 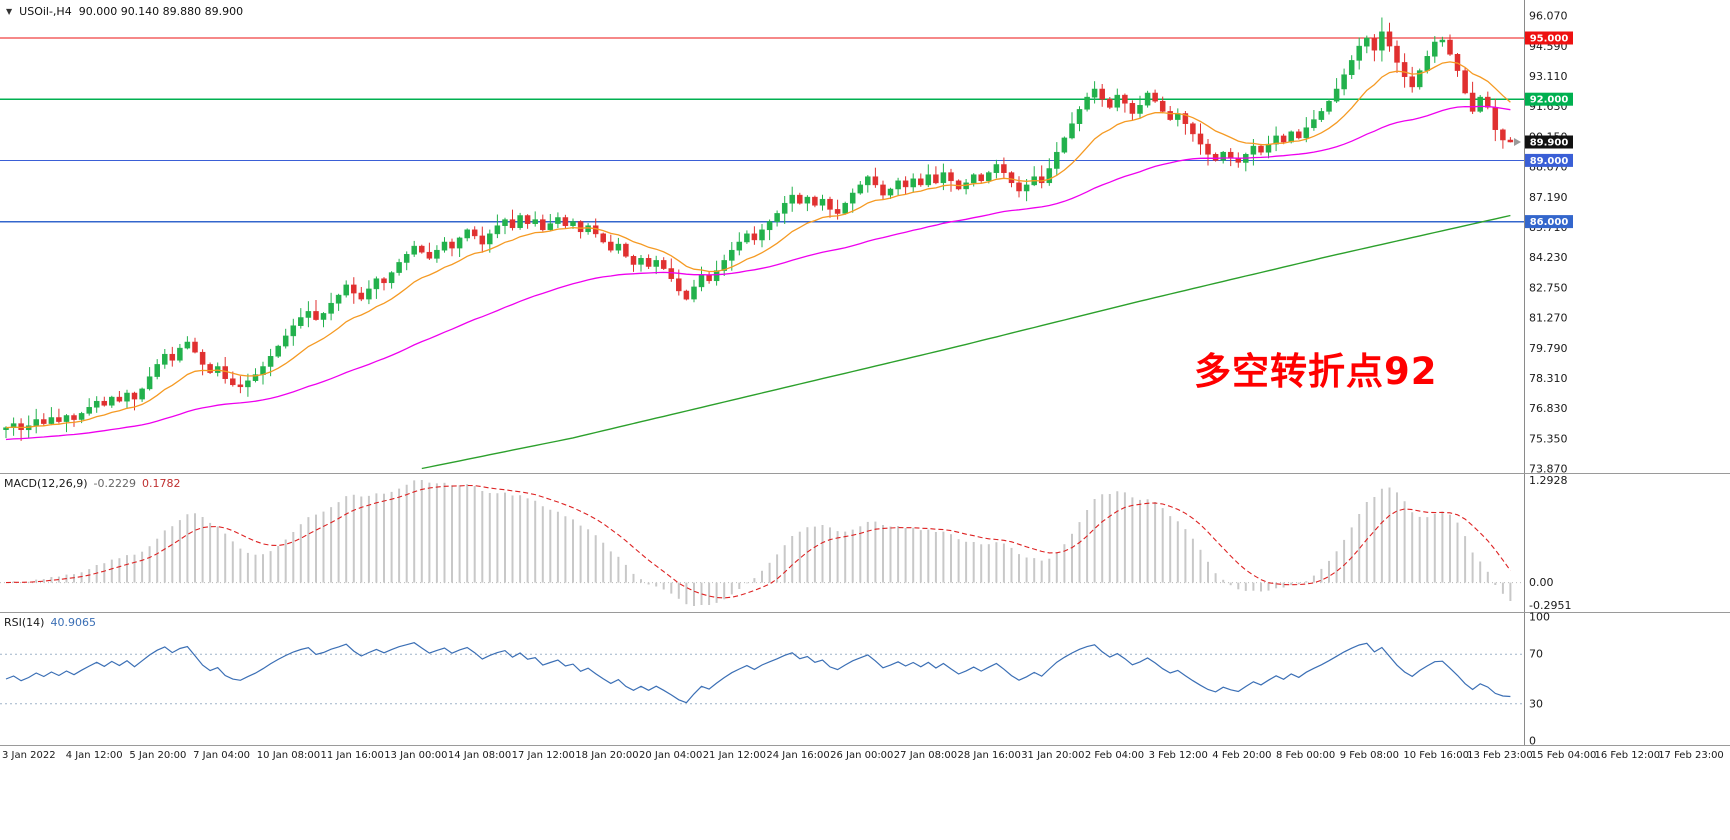 I want to click on svg-text: 31 Jan 20:00, so click(x=1052, y=755).